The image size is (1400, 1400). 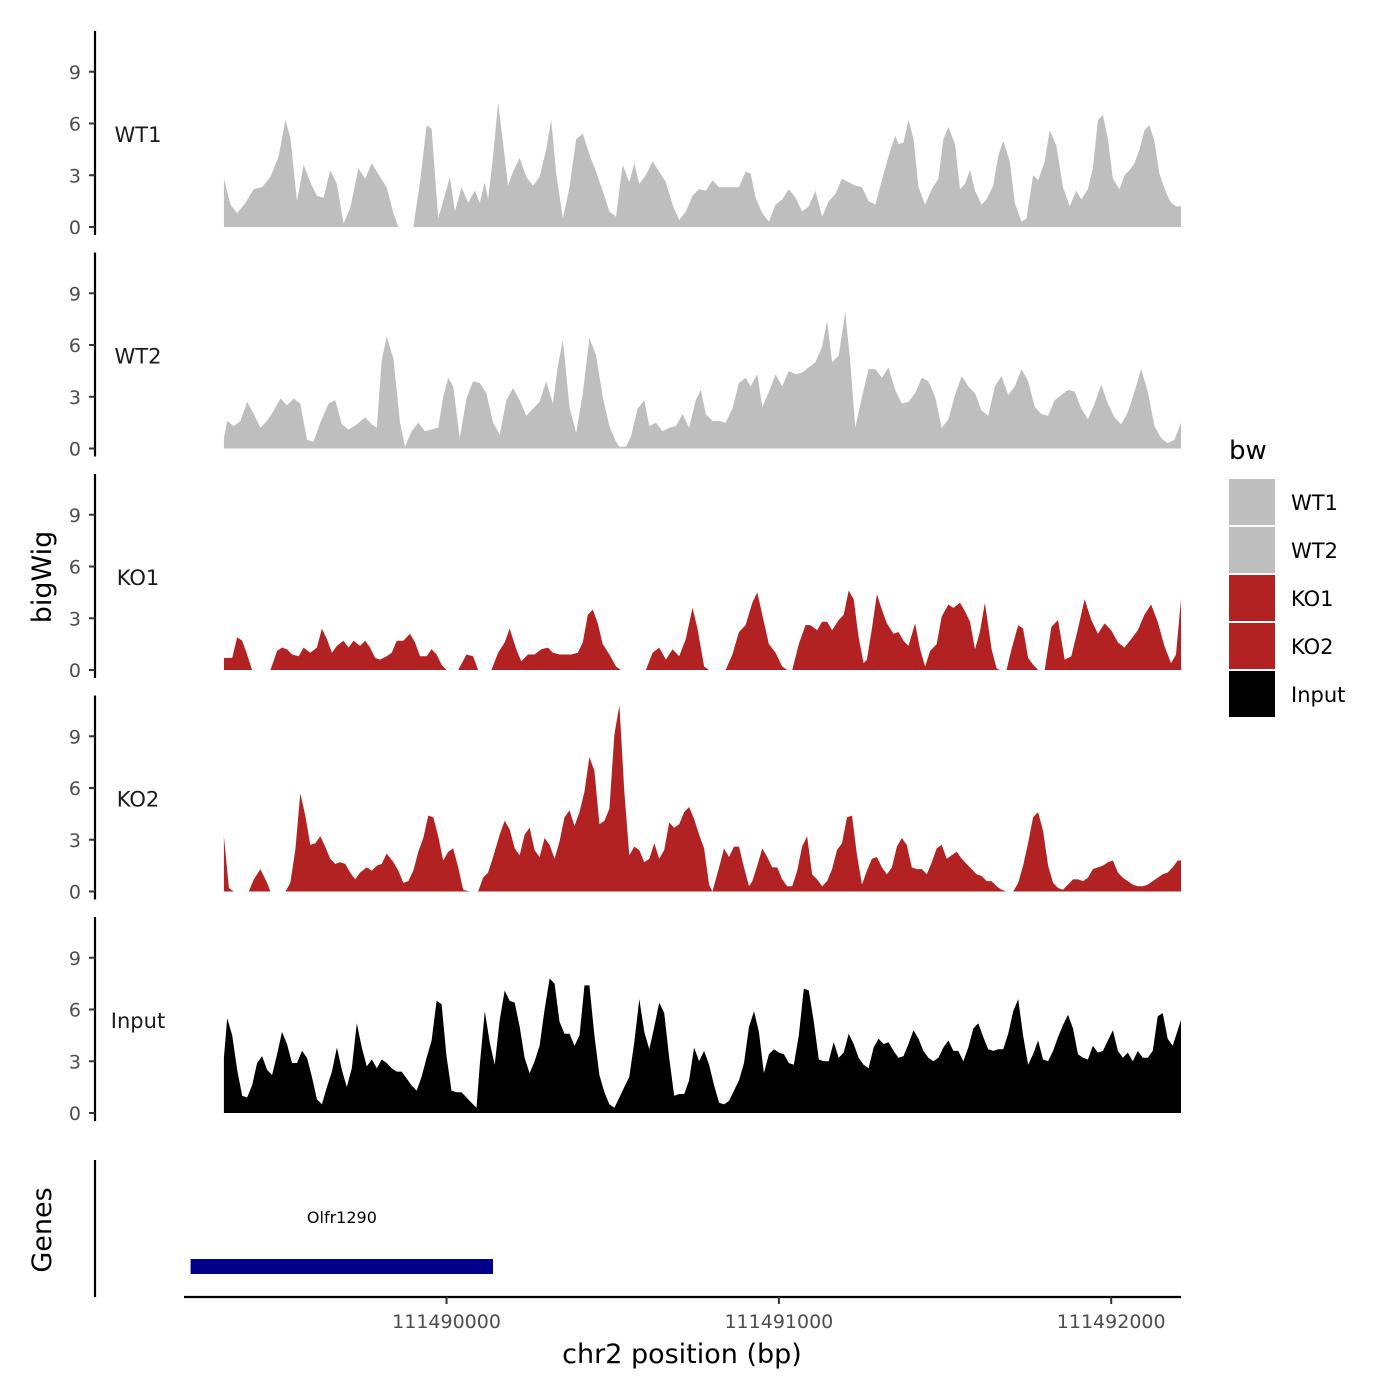 What do you see at coordinates (138, 578) in the screenshot?
I see `track-label-ko1: KO1` at bounding box center [138, 578].